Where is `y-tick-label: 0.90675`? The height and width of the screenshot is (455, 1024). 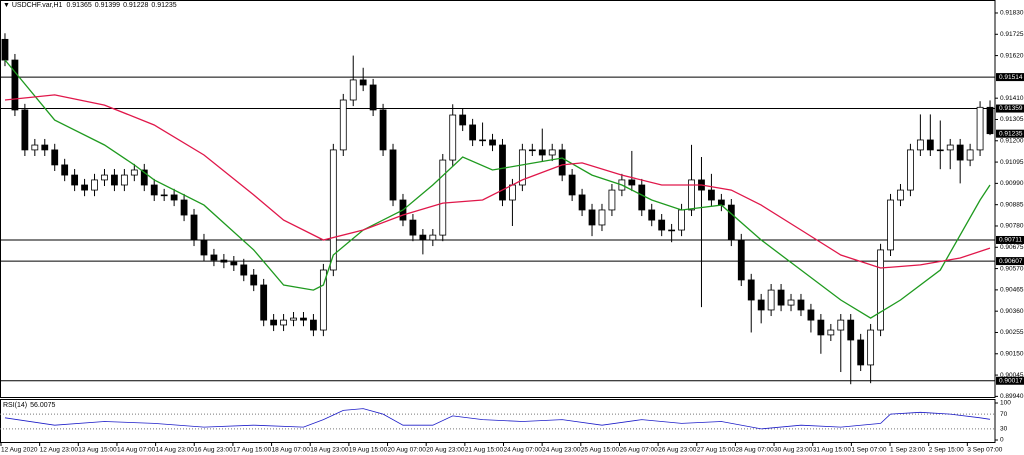 y-tick-label: 0.90675 is located at coordinates (1012, 247).